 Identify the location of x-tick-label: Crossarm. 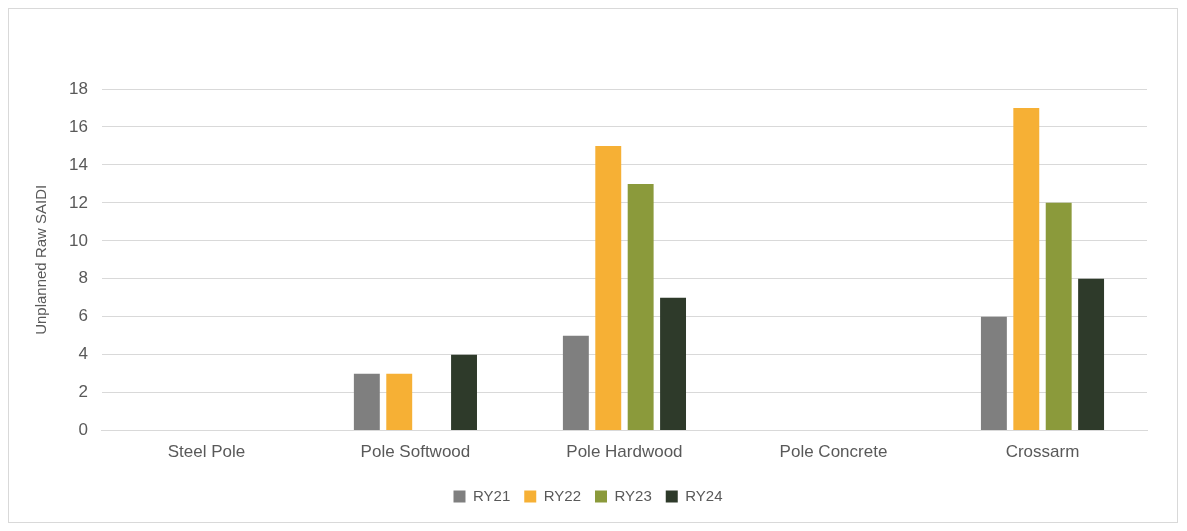
(1042, 452).